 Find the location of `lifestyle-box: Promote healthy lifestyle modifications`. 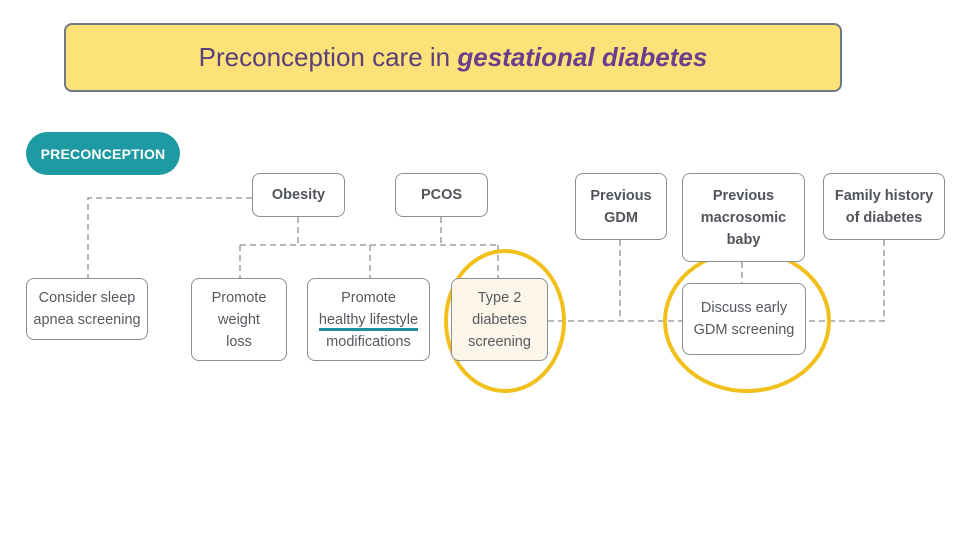

lifestyle-box: Promote healthy lifestyle modifications is located at coordinates (368, 319).